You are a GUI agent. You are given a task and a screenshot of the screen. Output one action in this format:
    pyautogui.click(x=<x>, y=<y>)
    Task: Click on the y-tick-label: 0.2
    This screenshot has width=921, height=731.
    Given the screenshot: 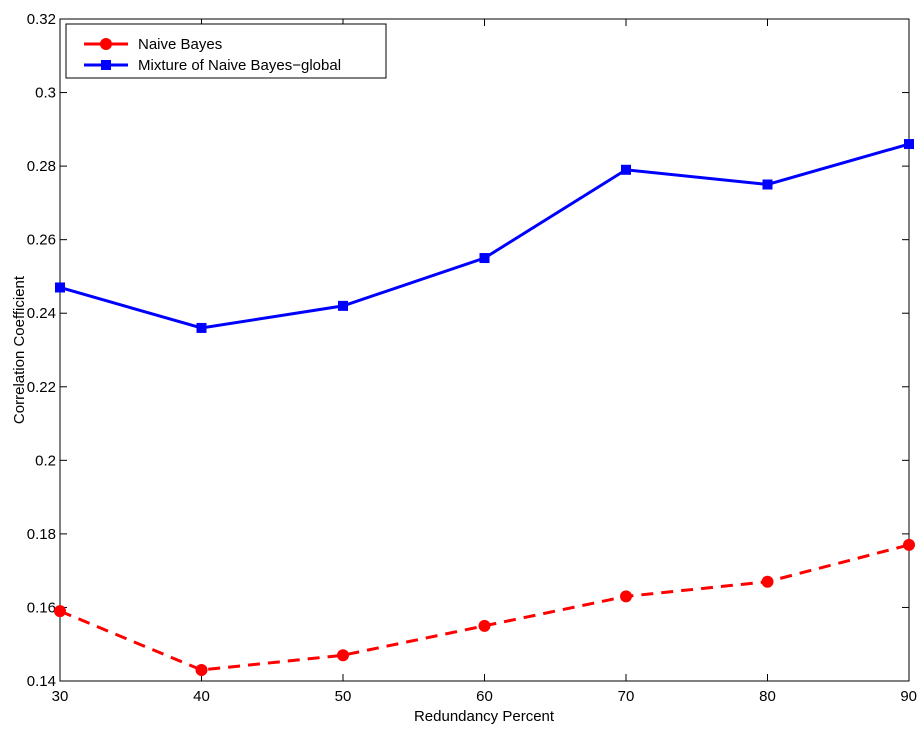 What is the action you would take?
    pyautogui.click(x=45, y=460)
    